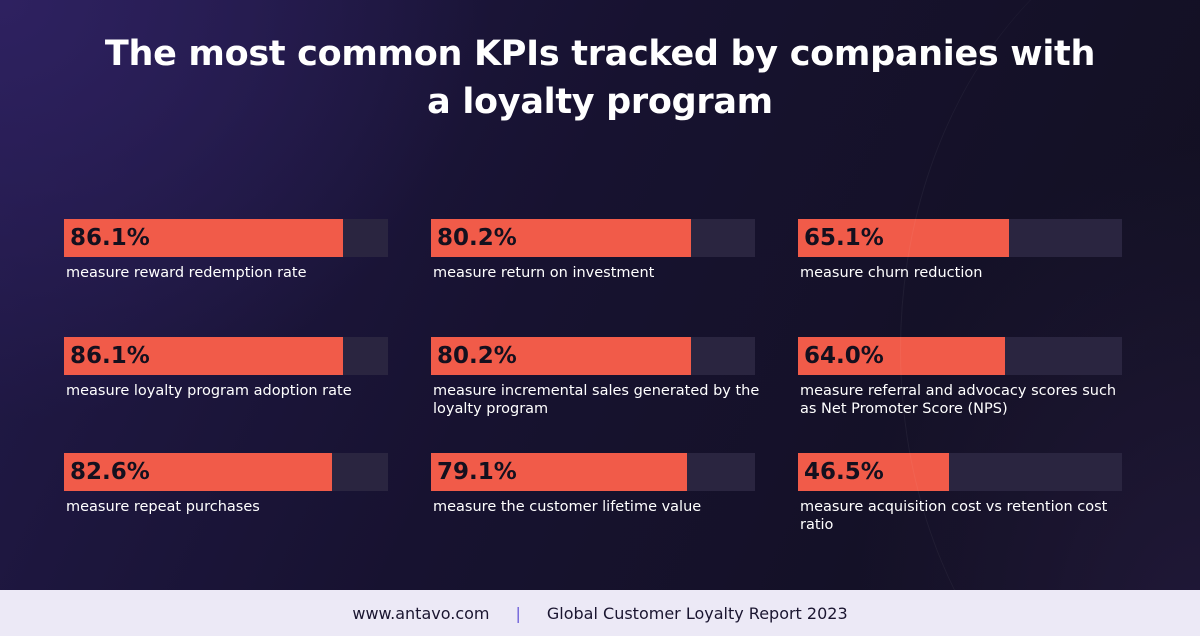 The image size is (1200, 636). Describe the element at coordinates (844, 356) in the screenshot. I see `bar-value-label: 64.0%` at that location.